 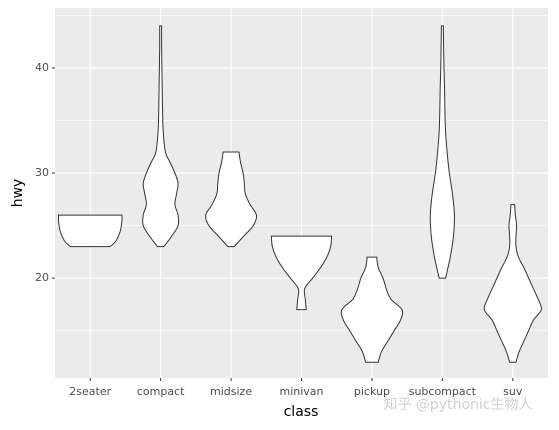 What do you see at coordinates (18, 193) in the screenshot?
I see `y-axis-title: hwy` at bounding box center [18, 193].